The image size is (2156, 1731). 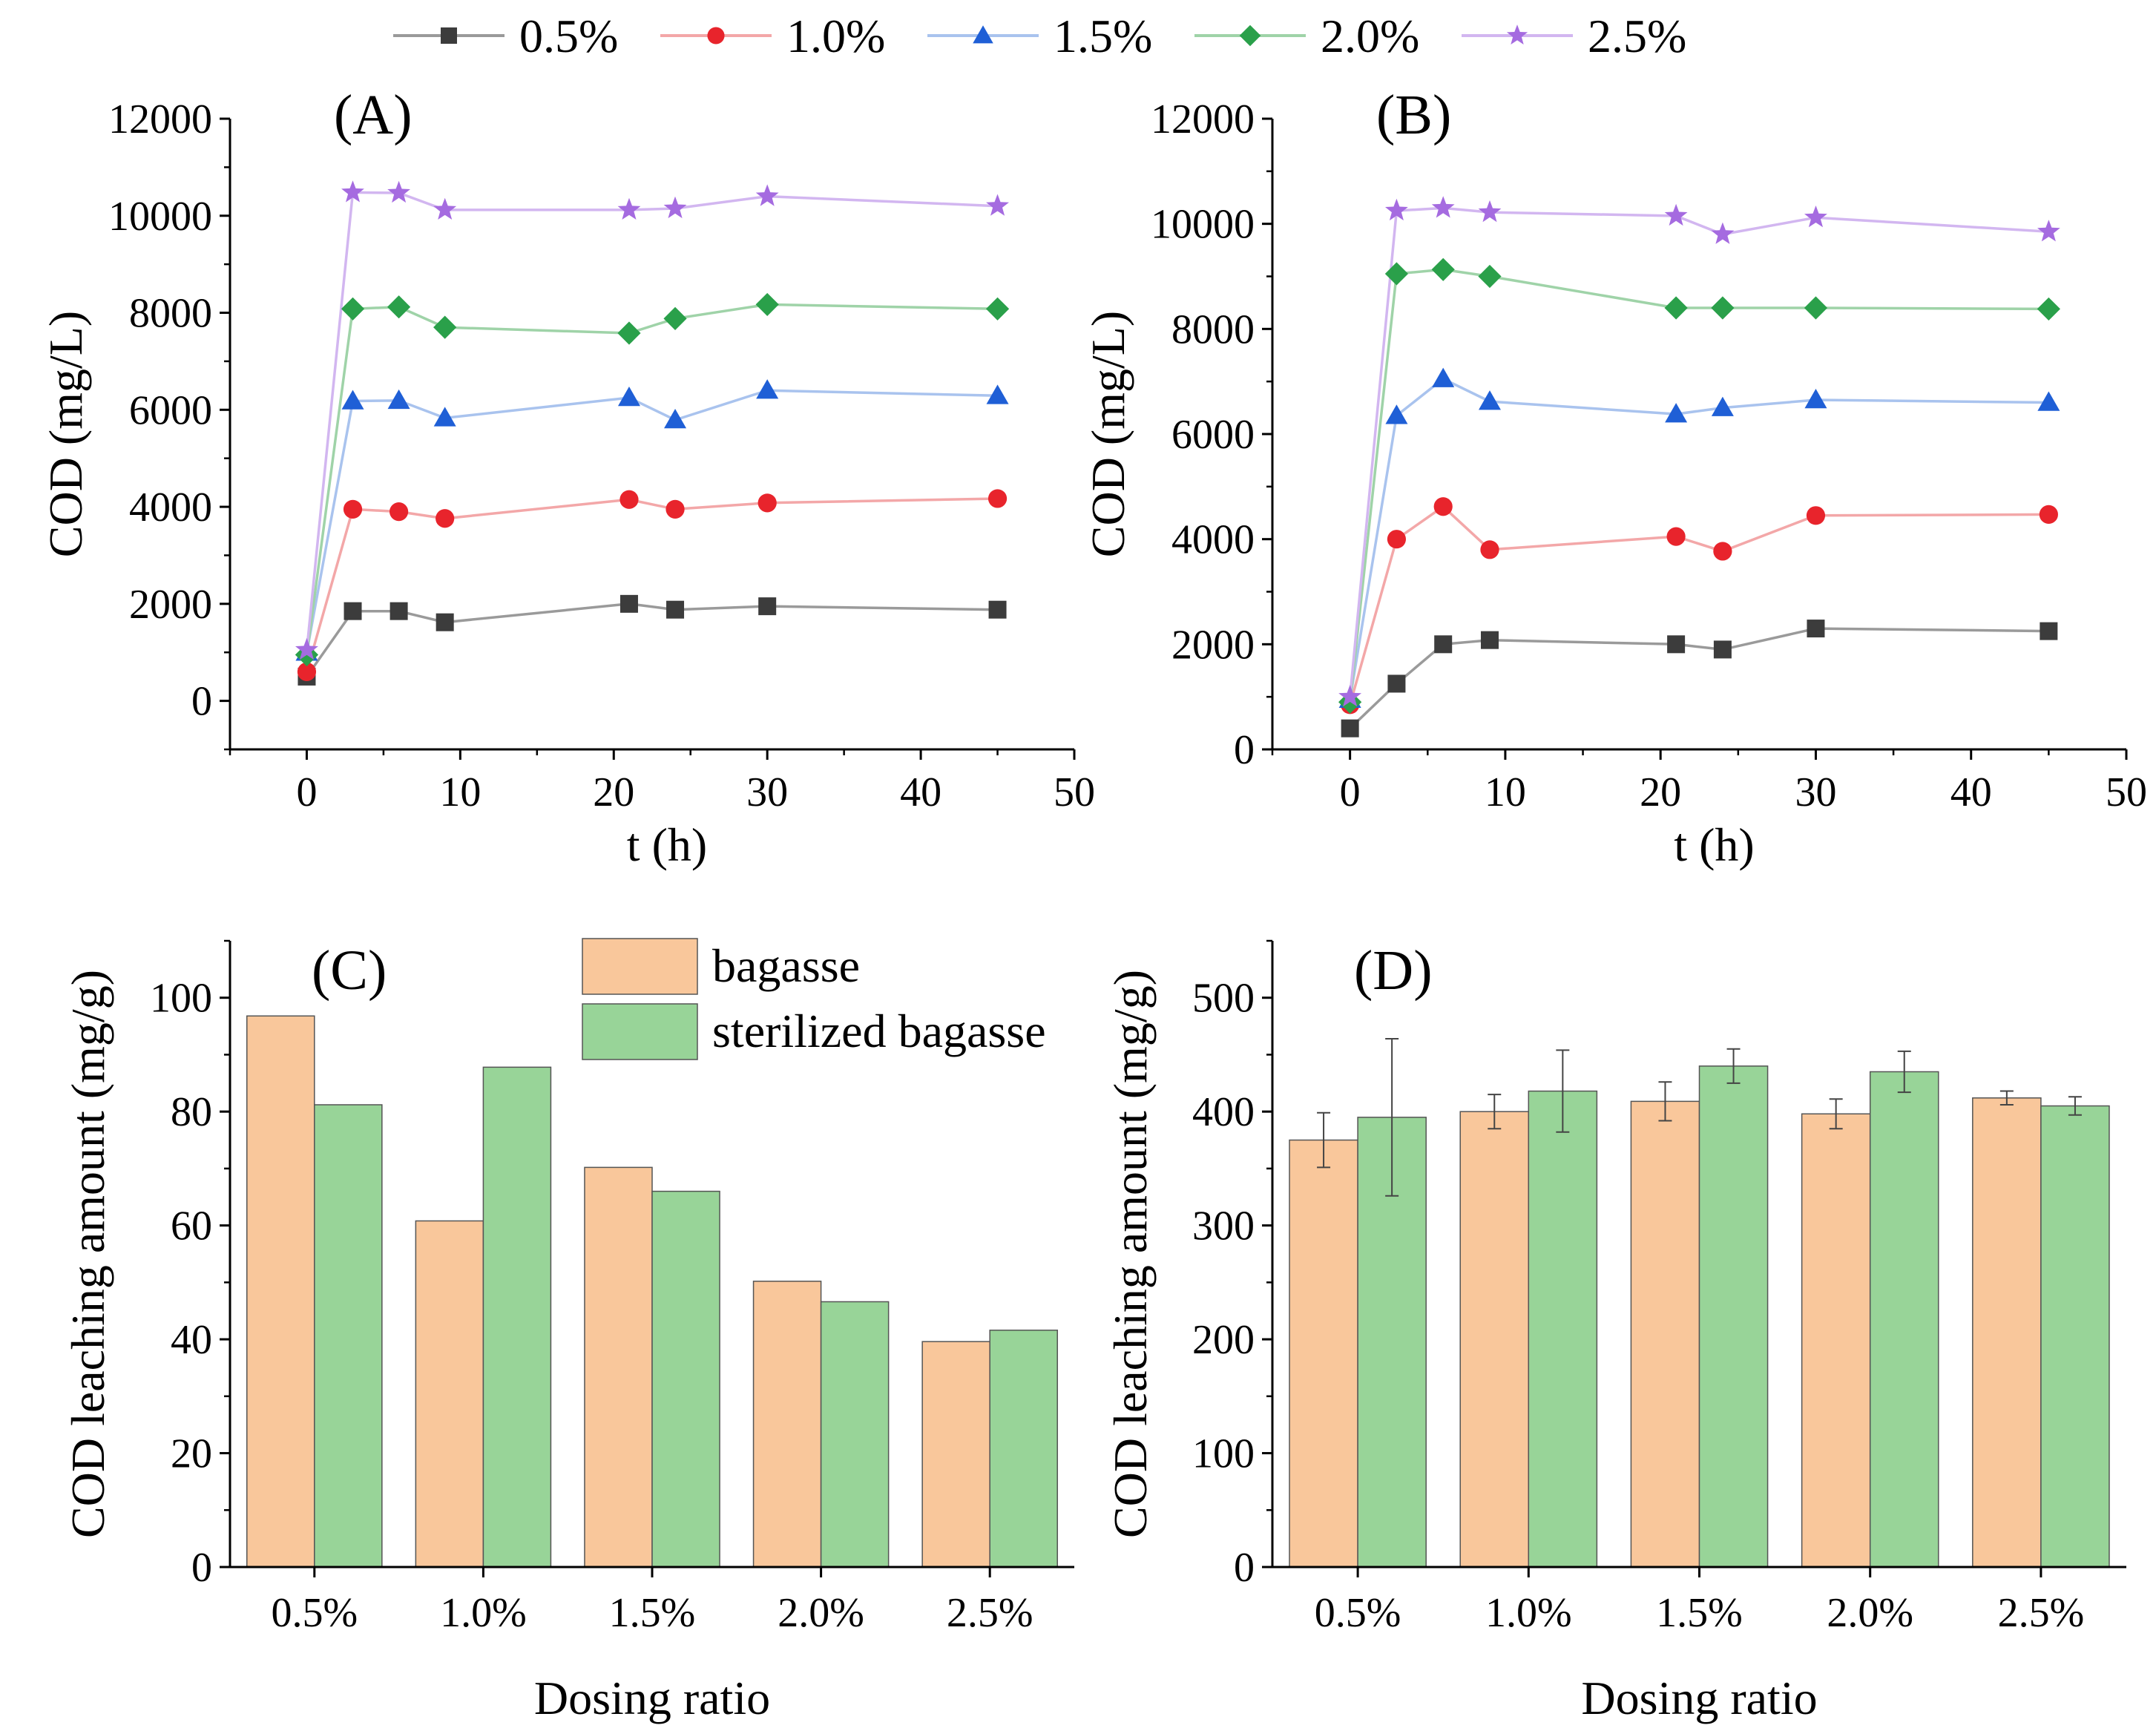 What do you see at coordinates (1506, 792) in the screenshot?
I see `x-tick-label: 10` at bounding box center [1506, 792].